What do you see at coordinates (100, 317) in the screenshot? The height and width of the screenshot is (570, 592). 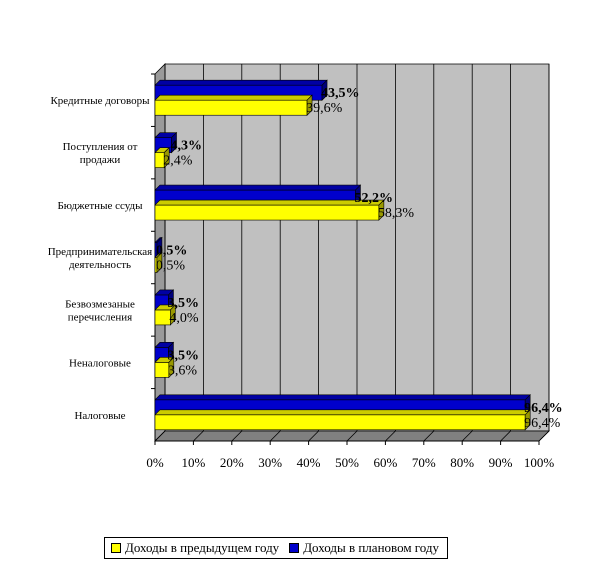 I see `category-label: перечисления` at bounding box center [100, 317].